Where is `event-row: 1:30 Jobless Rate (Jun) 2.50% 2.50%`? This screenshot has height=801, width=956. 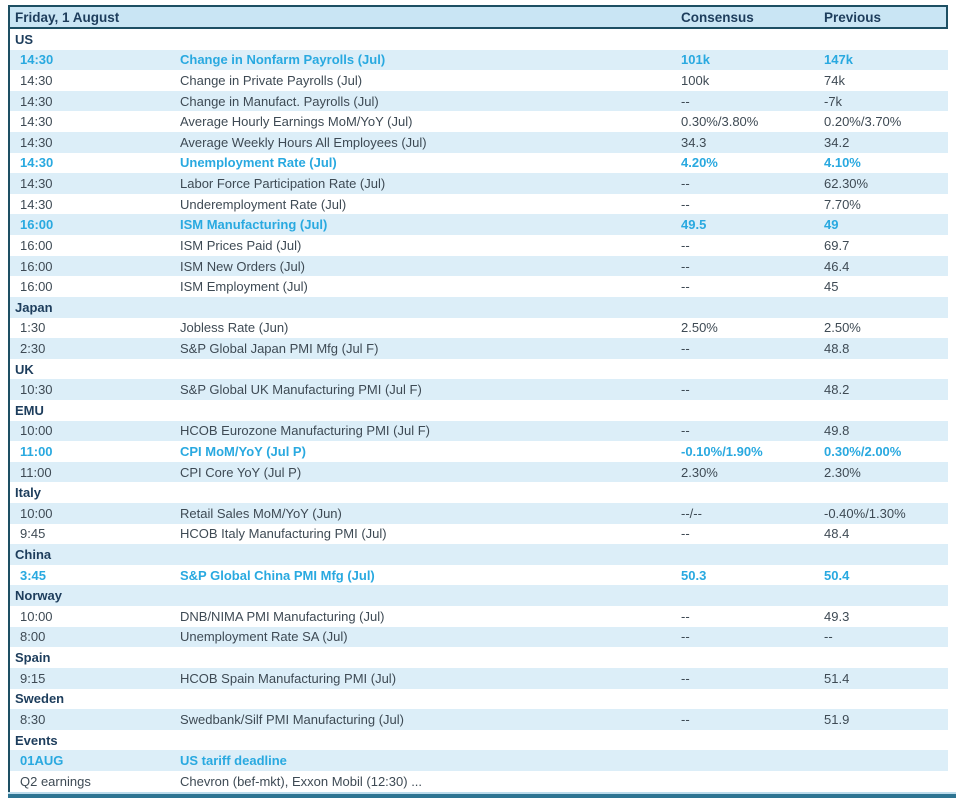 event-row: 1:30 Jobless Rate (Jun) 2.50% 2.50% is located at coordinates (479, 328).